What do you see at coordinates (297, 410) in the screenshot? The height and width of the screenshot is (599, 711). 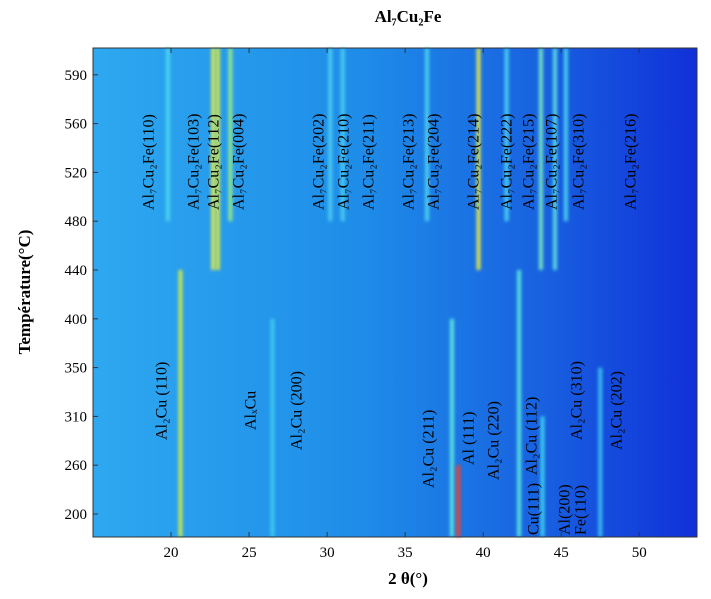 I see `peak-annotation: Al₂Cu (200)` at bounding box center [297, 410].